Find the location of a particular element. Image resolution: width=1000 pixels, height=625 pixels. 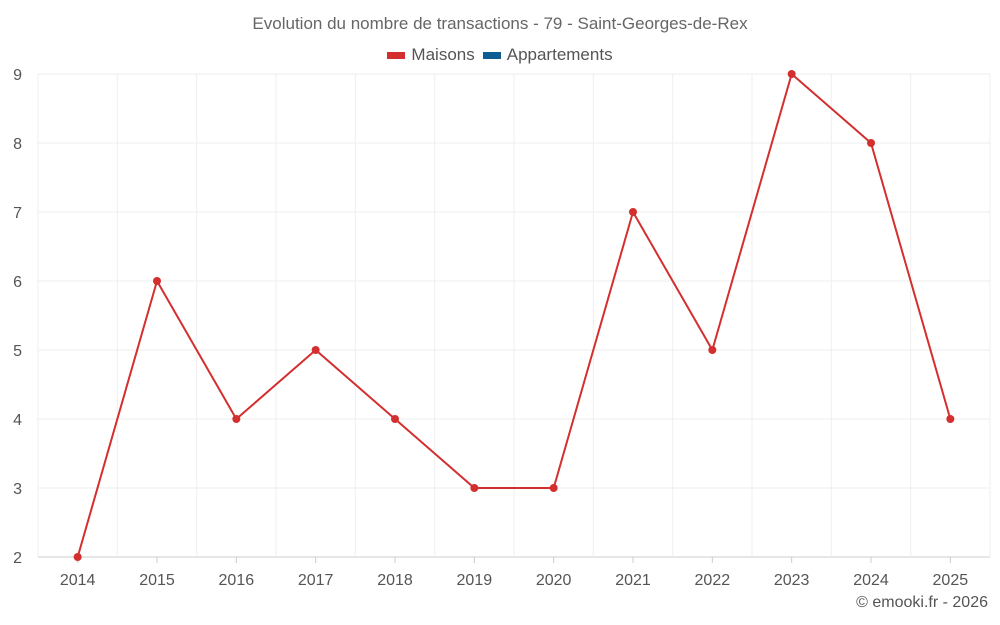

x-tick-label: 2014 is located at coordinates (78, 580).